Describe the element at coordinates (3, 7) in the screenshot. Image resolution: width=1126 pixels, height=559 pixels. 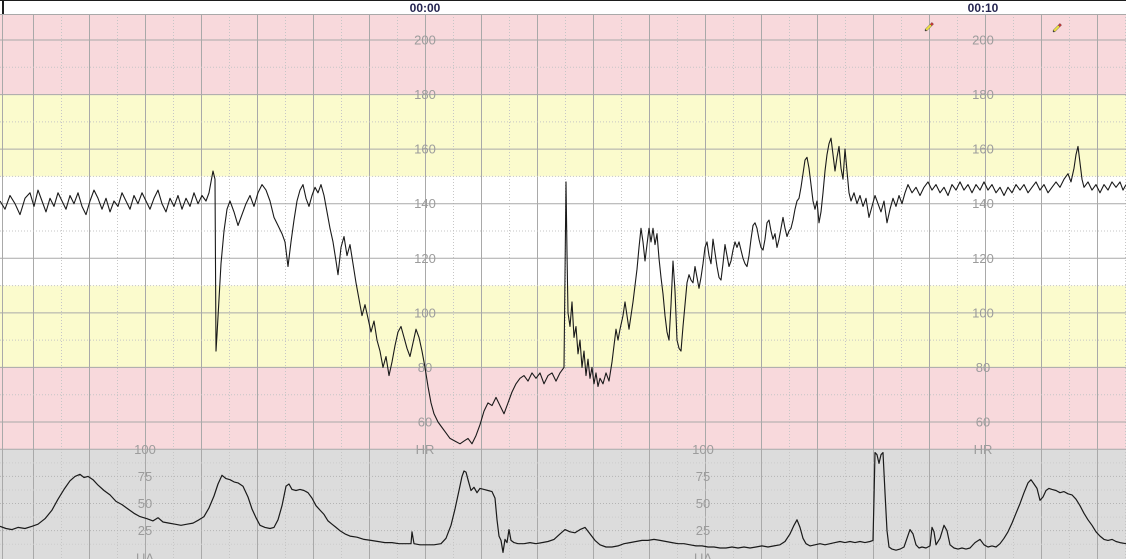
I see `time-axis-left-tick` at that location.